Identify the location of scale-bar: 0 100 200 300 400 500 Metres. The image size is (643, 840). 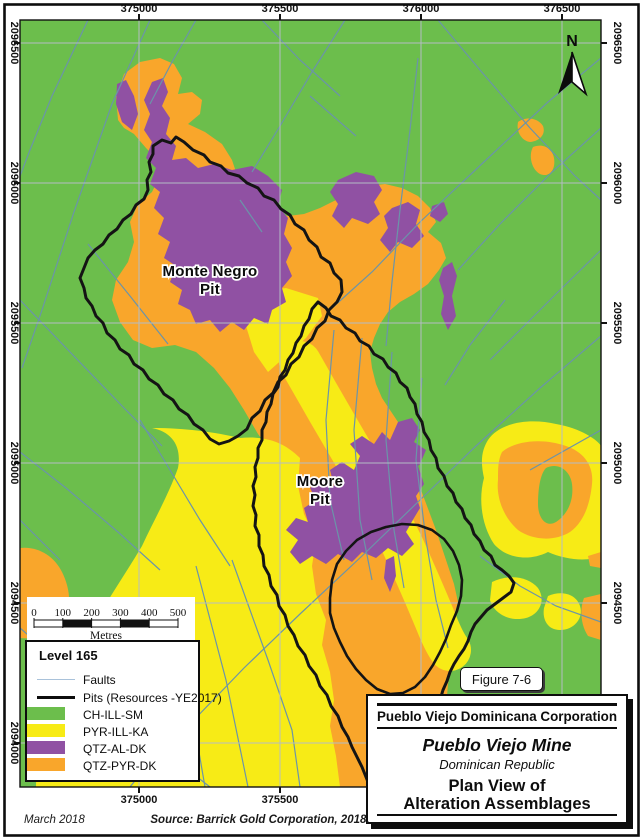
(111, 619).